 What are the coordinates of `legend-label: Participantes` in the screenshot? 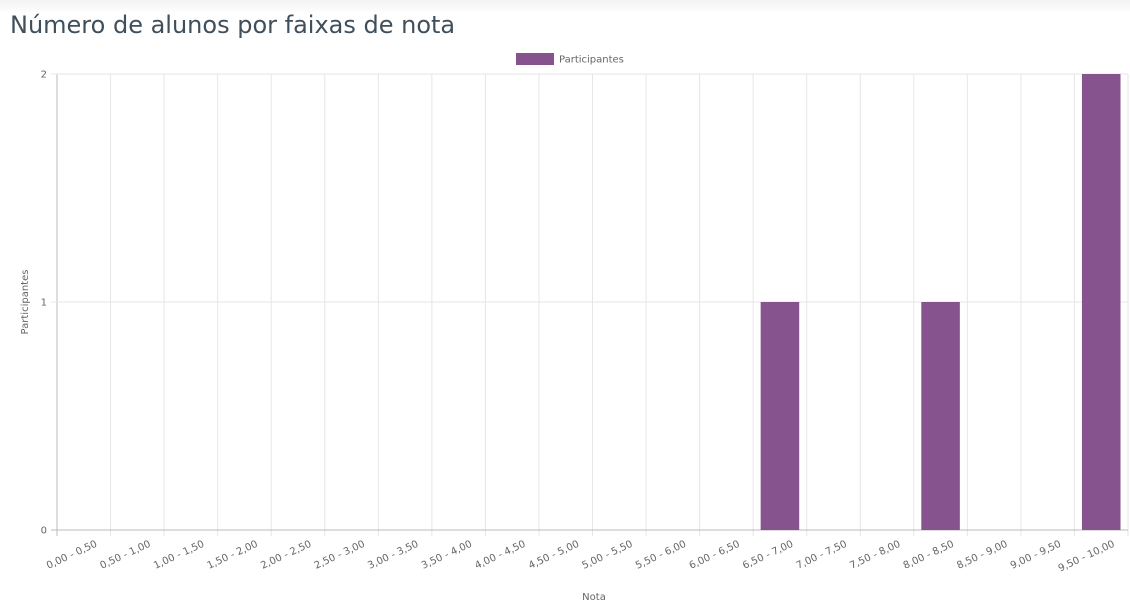 It's located at (591, 60).